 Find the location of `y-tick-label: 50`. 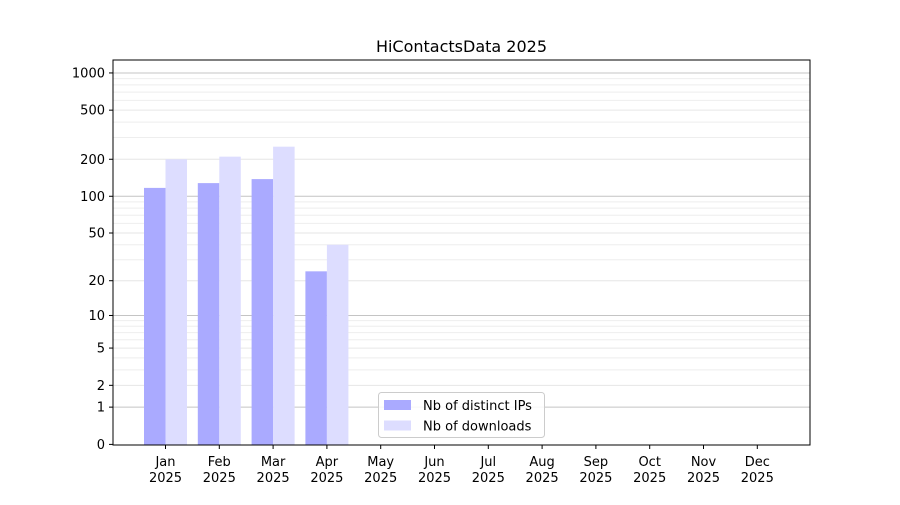

y-tick-label: 50 is located at coordinates (96, 234).